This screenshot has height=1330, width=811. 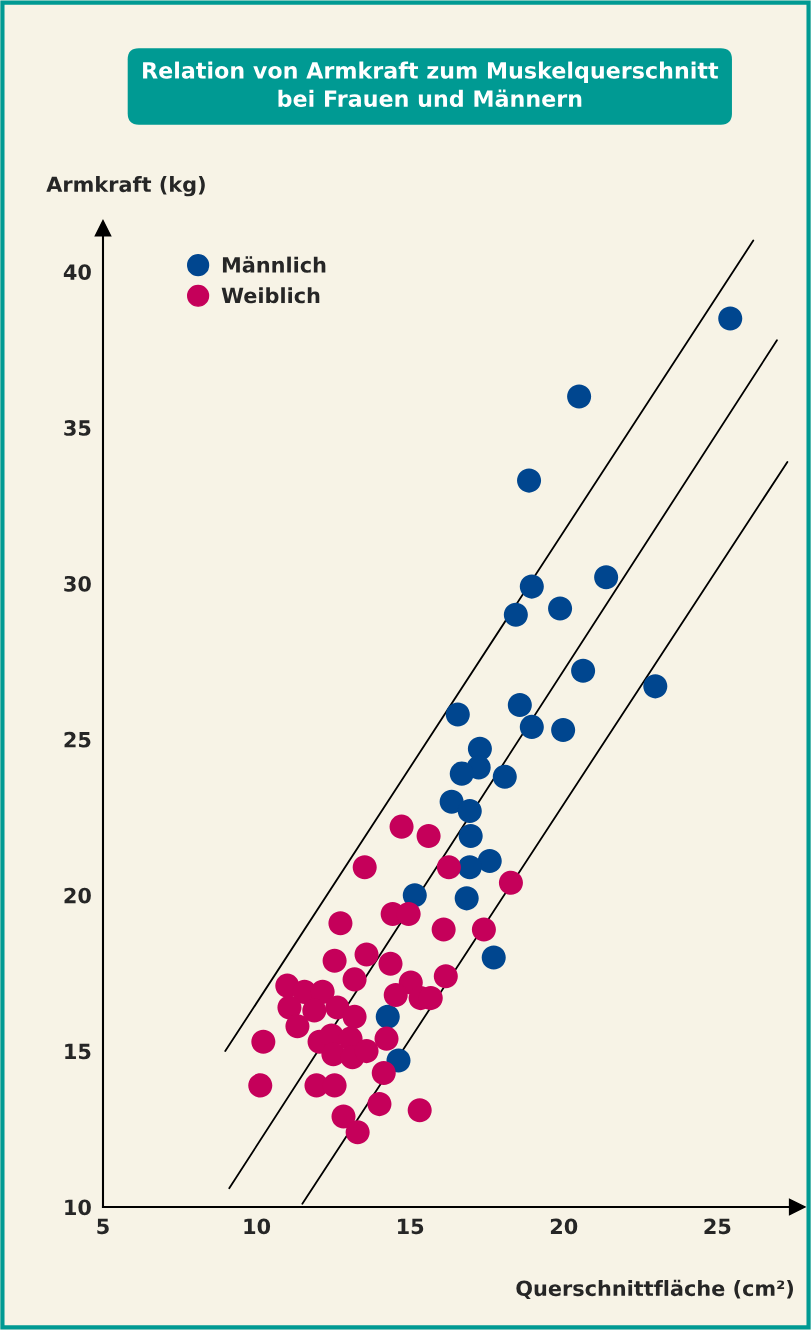 I want to click on x-tick-label: 10, so click(x=257, y=1226).